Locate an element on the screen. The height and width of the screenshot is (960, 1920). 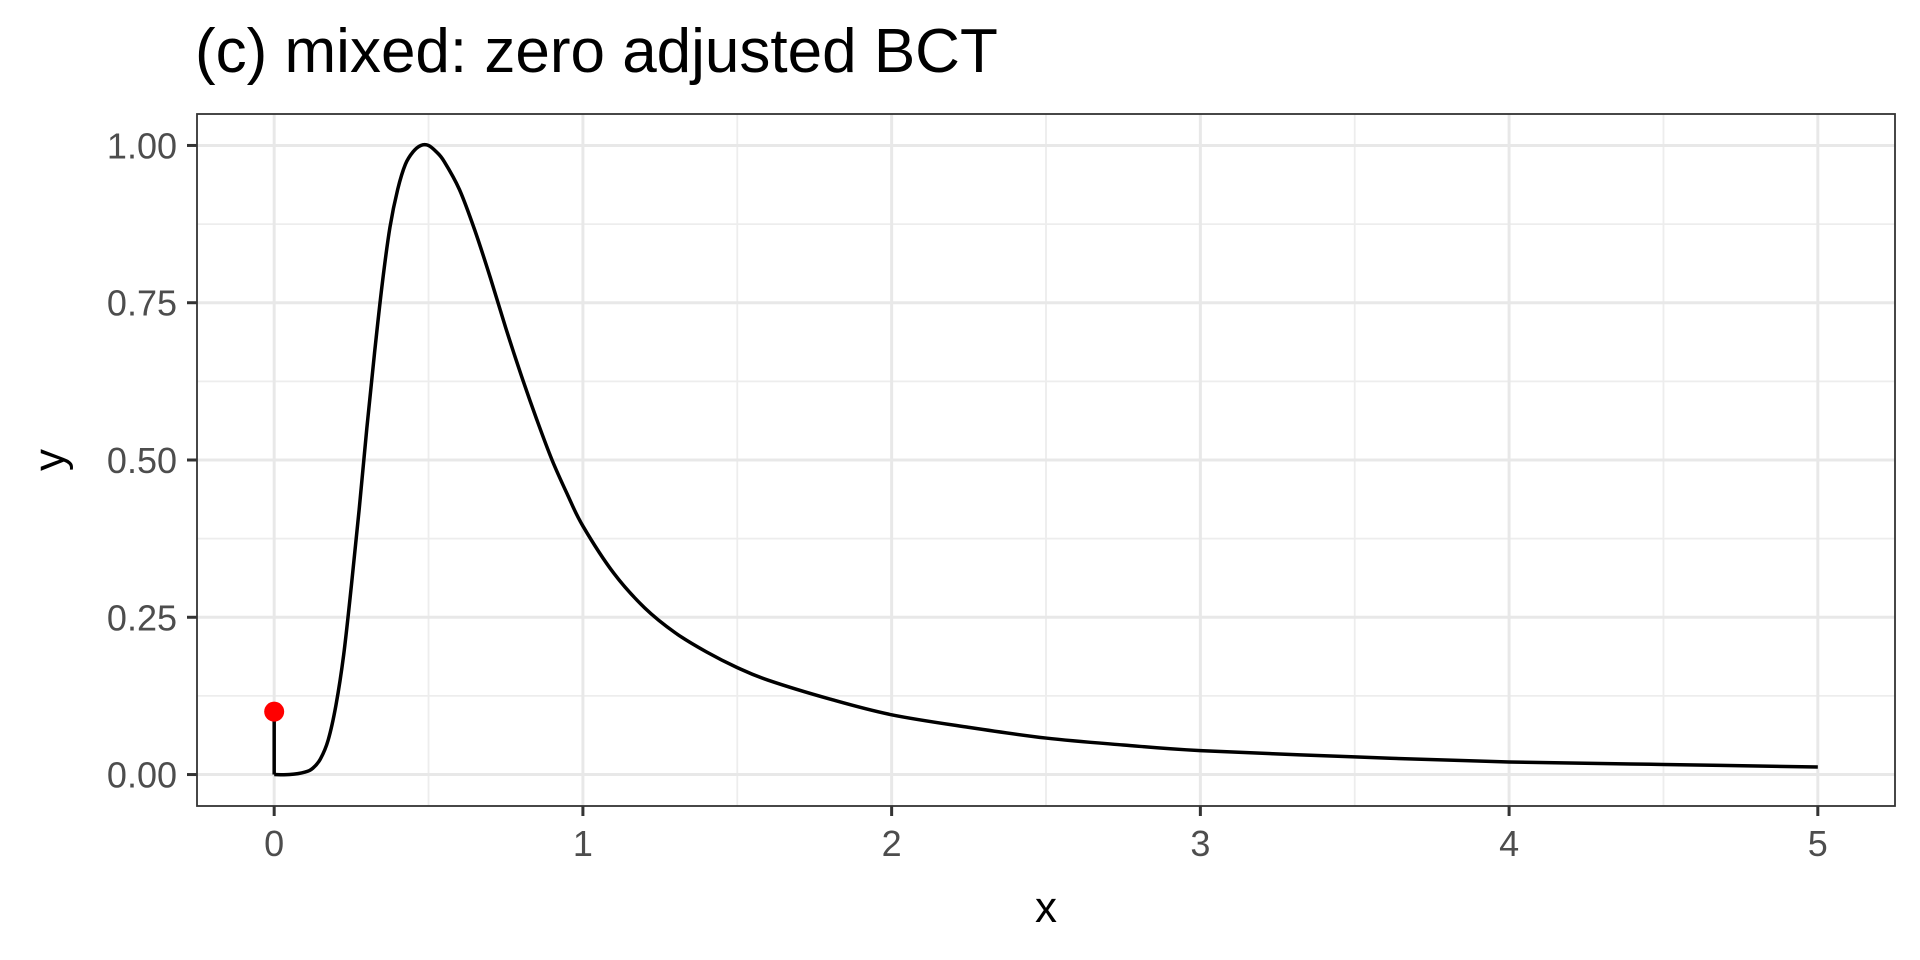
x-tick-label: 2 is located at coordinates (892, 843).